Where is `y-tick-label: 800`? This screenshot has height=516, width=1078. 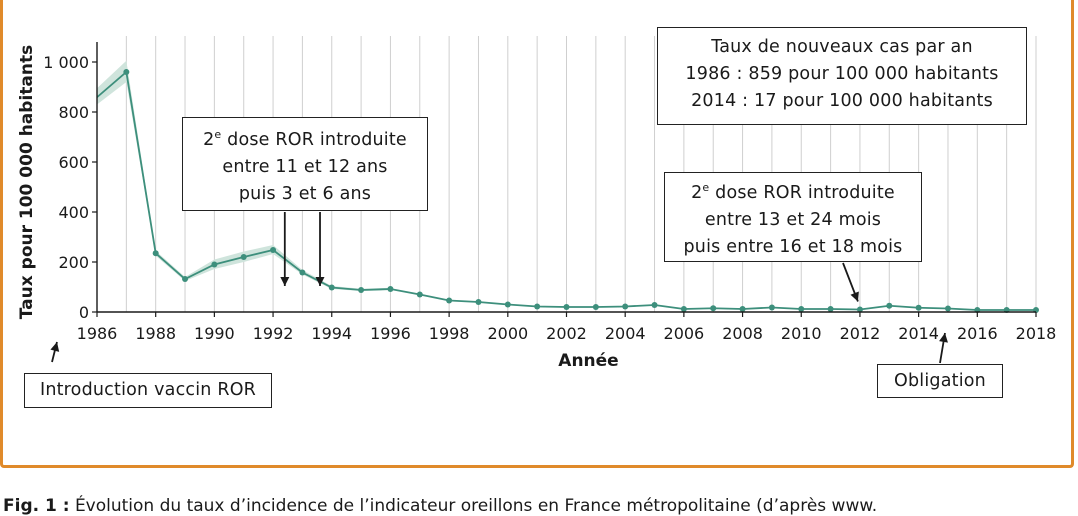 y-tick-label: 800 is located at coordinates (73, 112).